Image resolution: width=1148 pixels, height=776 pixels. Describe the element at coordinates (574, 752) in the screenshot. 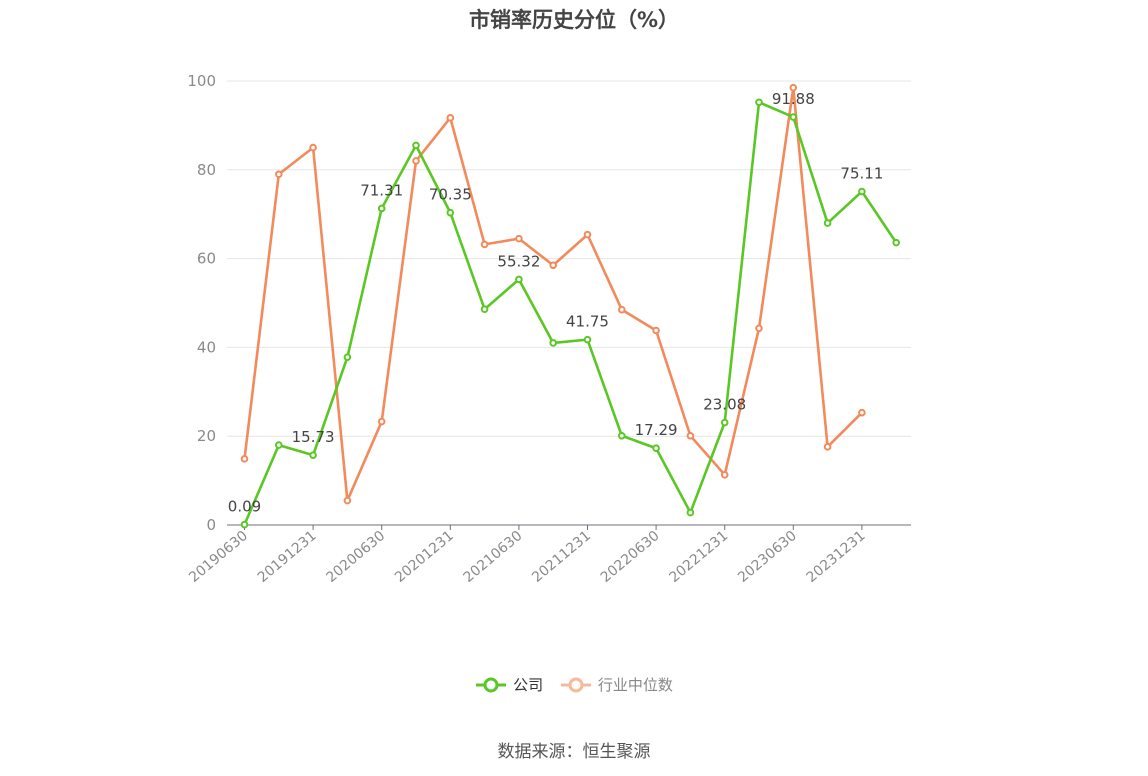

I see `data-source: 数据来源：恒生聚源` at that location.